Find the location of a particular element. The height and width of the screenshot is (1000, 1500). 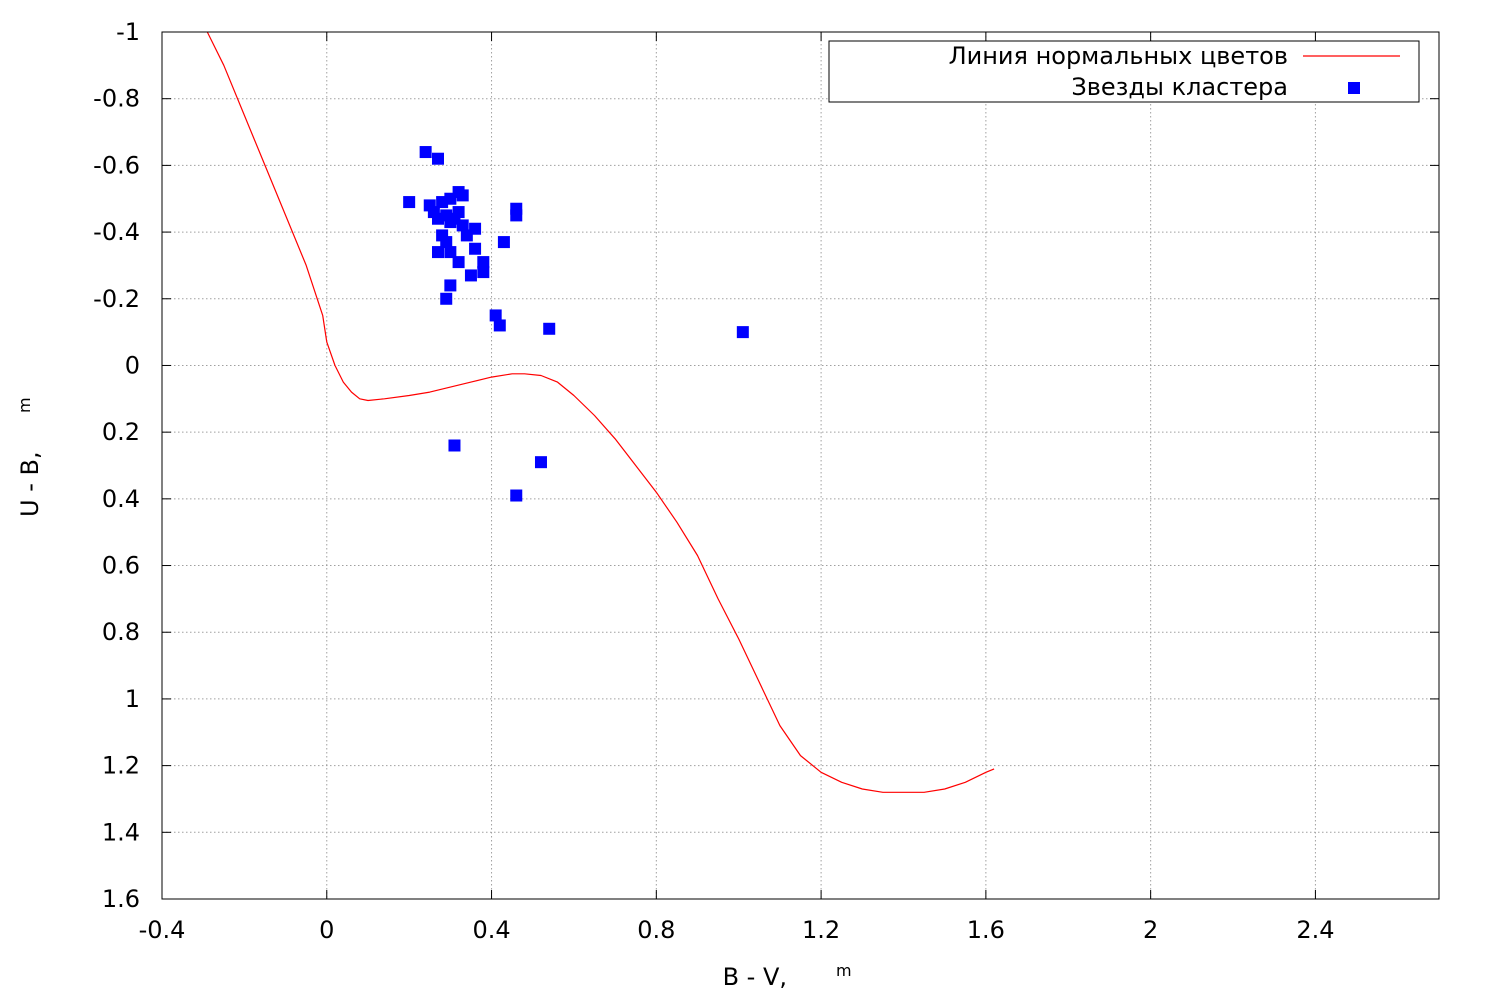

y-tick-label: 1.4 is located at coordinates (121, 832).